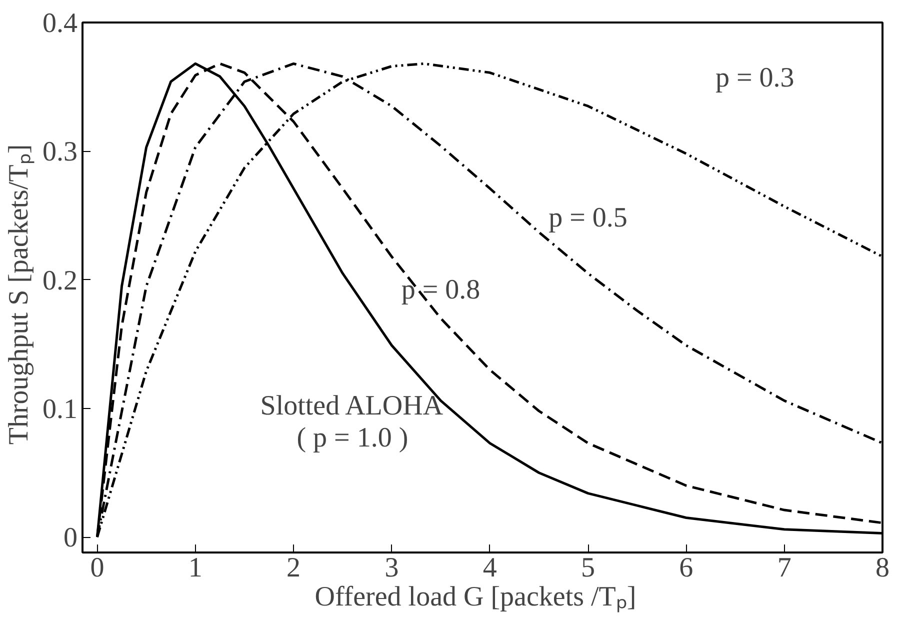 This screenshot has height=620, width=902. I want to click on x-tick-label: 4, so click(489, 568).